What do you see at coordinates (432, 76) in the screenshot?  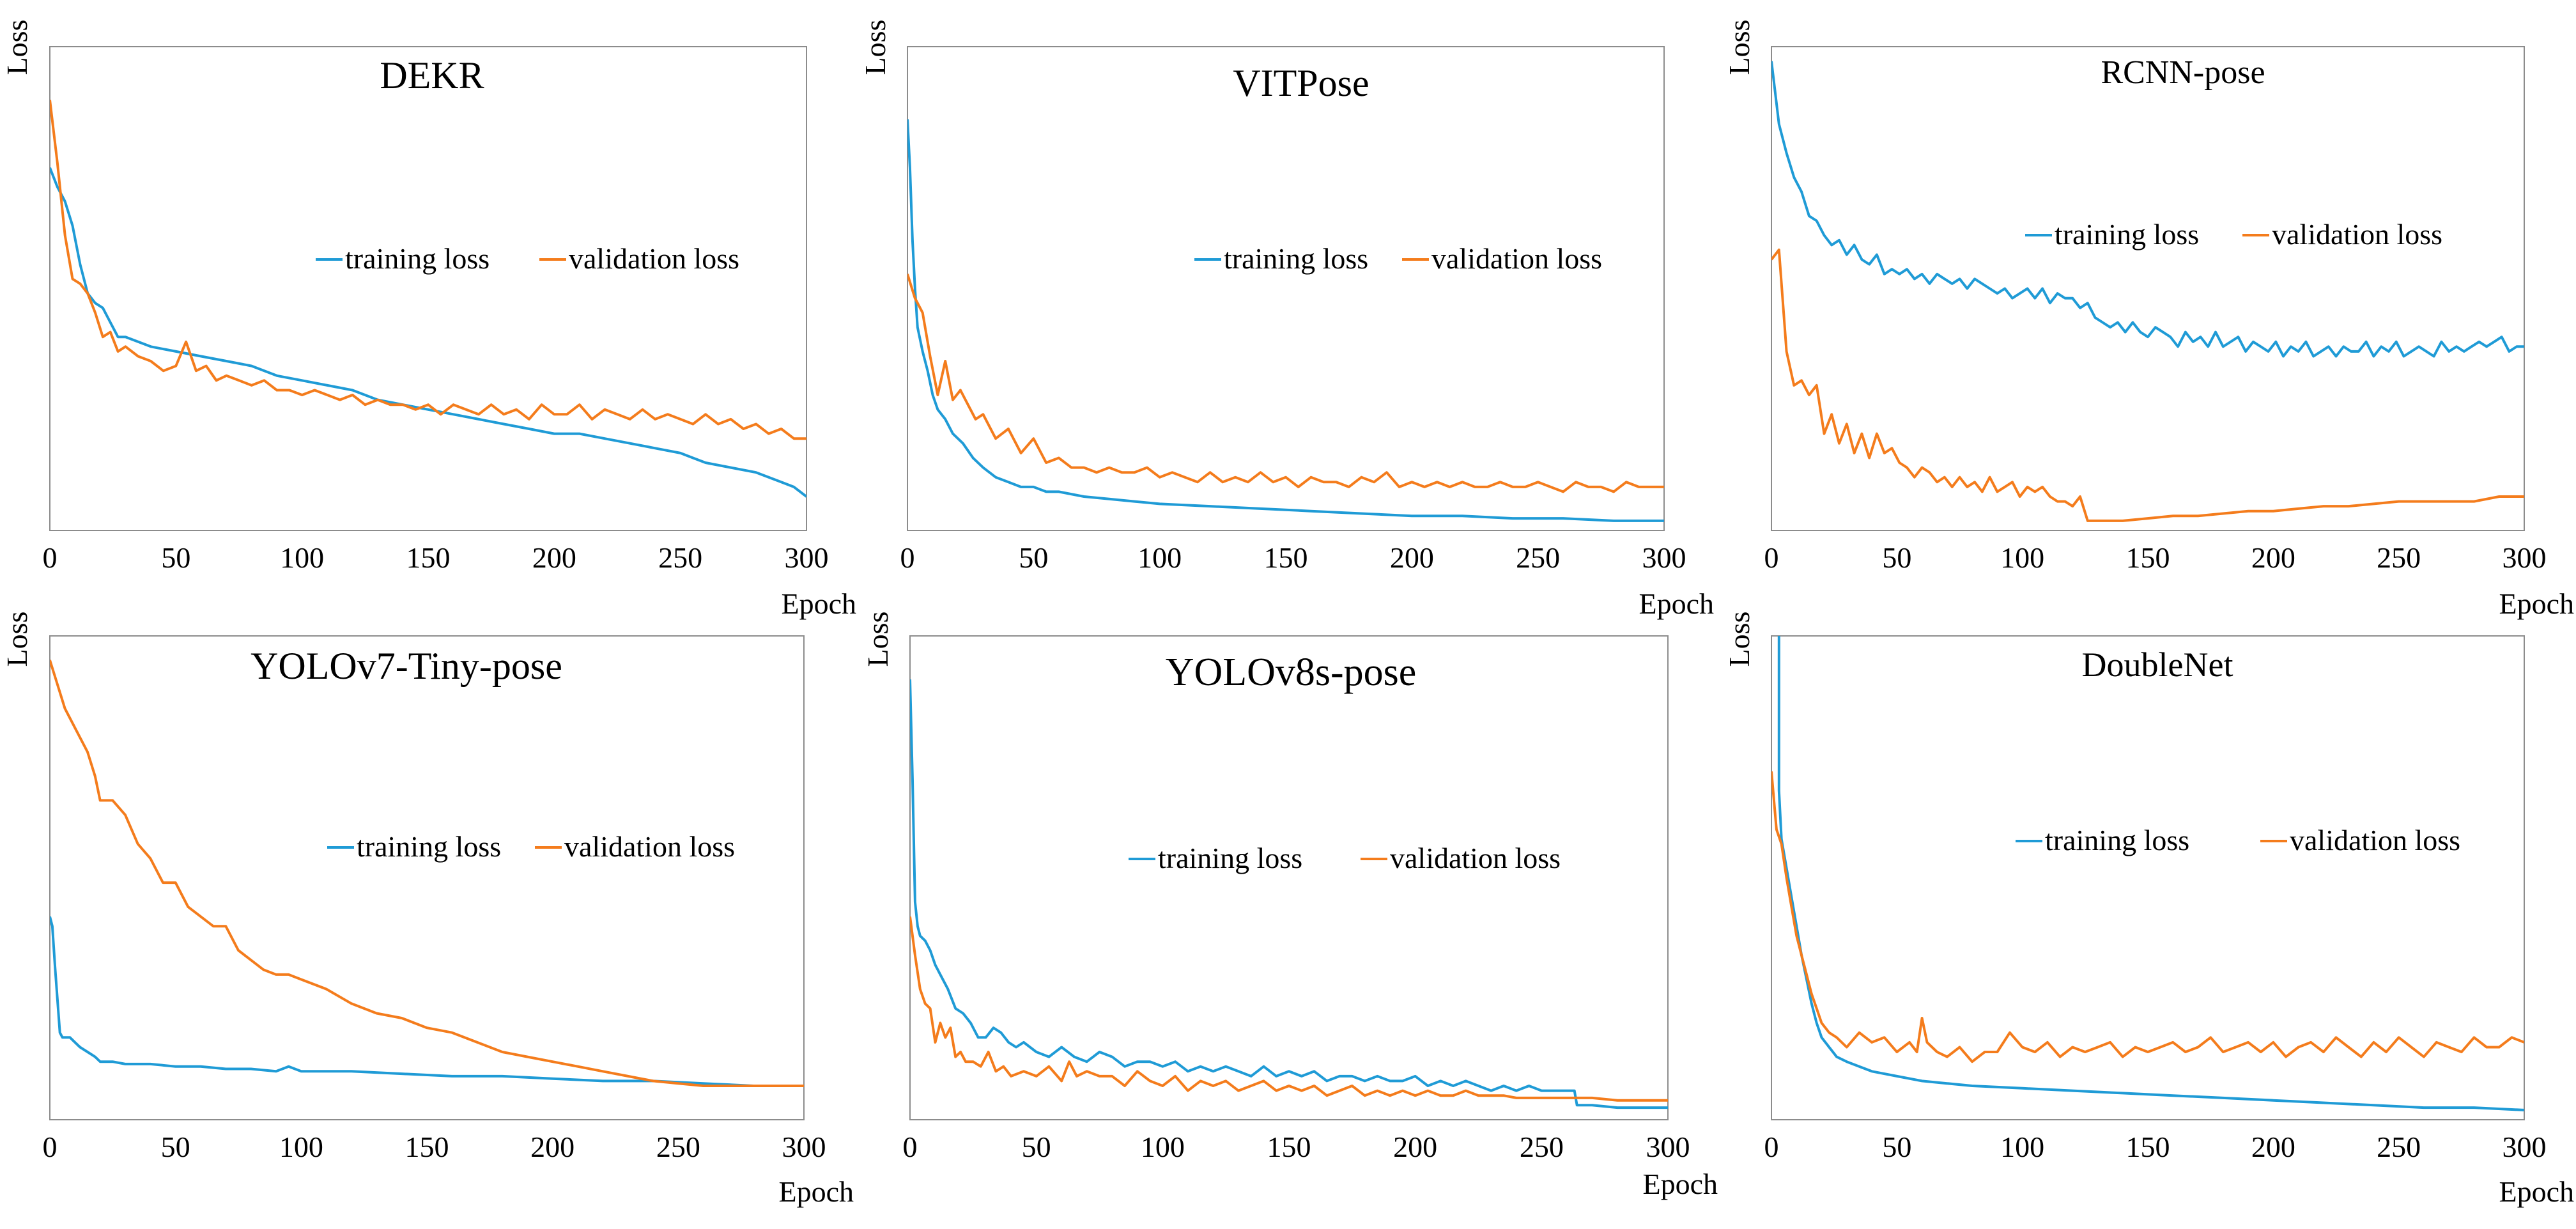 I see `chart-title: DEKR` at bounding box center [432, 76].